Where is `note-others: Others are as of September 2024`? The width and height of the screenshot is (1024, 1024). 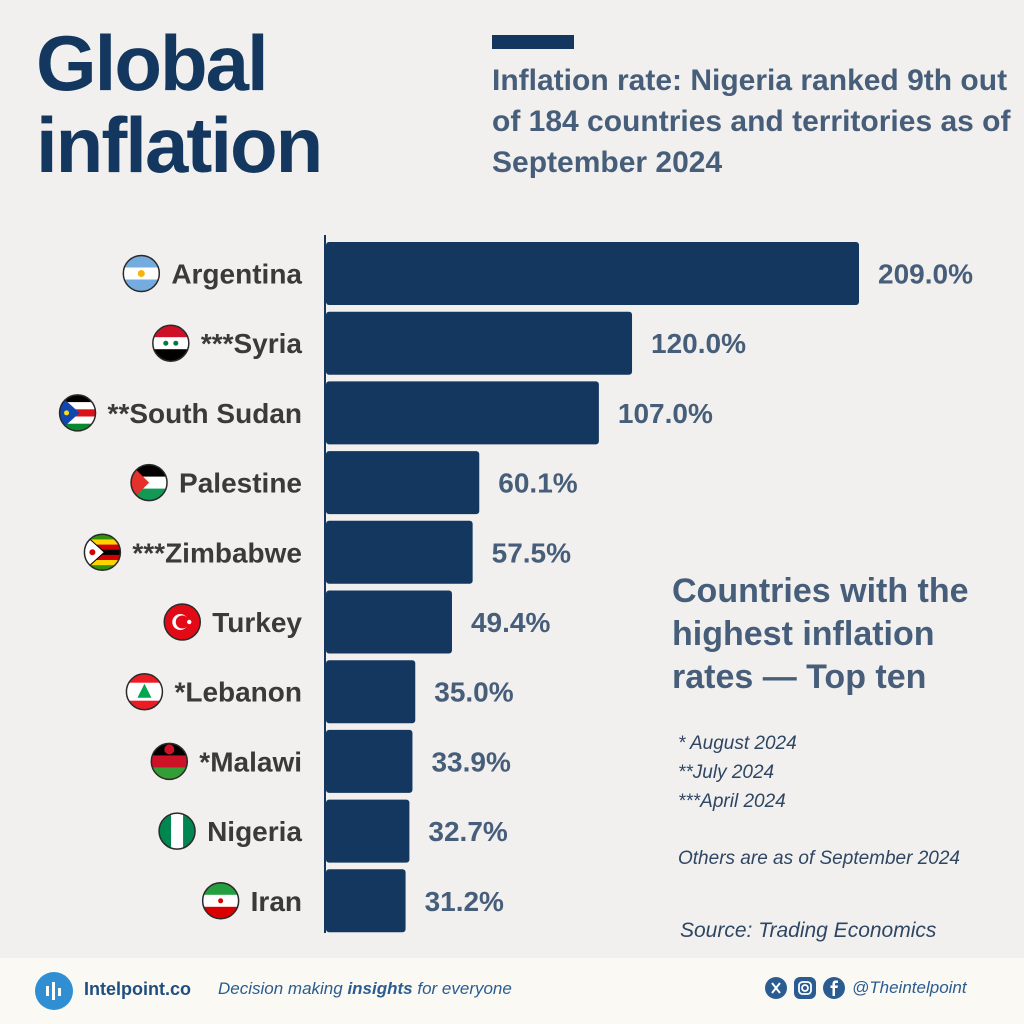 note-others: Others are as of September 2024 is located at coordinates (819, 858).